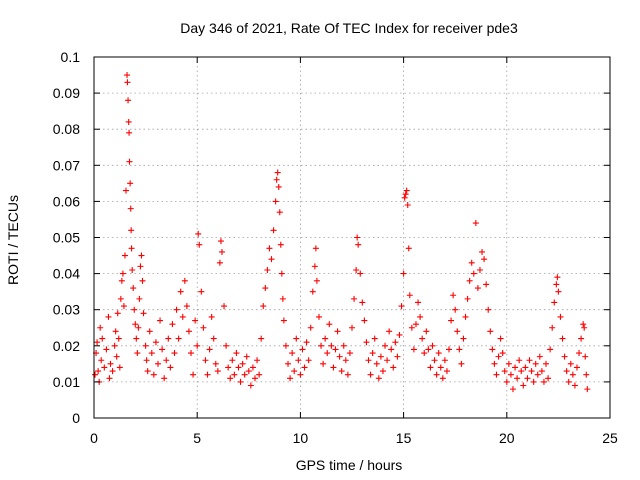  I want to click on y-tick-label: 0.06, so click(66, 201).